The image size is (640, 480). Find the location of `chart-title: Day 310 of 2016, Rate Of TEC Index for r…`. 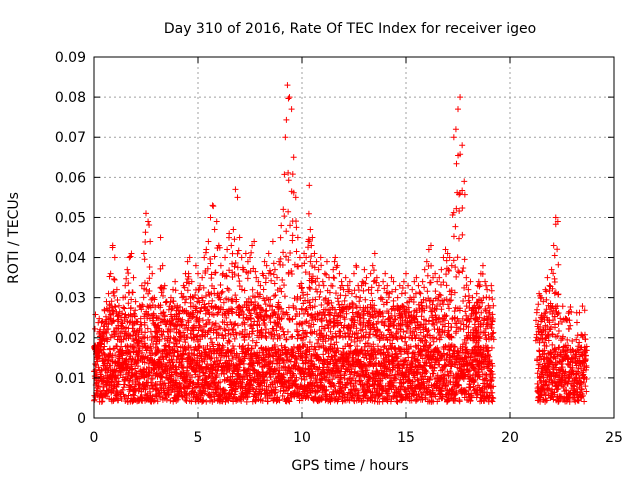

chart-title: Day 310 of 2016, Rate Of TEC Index for r… is located at coordinates (350, 29).